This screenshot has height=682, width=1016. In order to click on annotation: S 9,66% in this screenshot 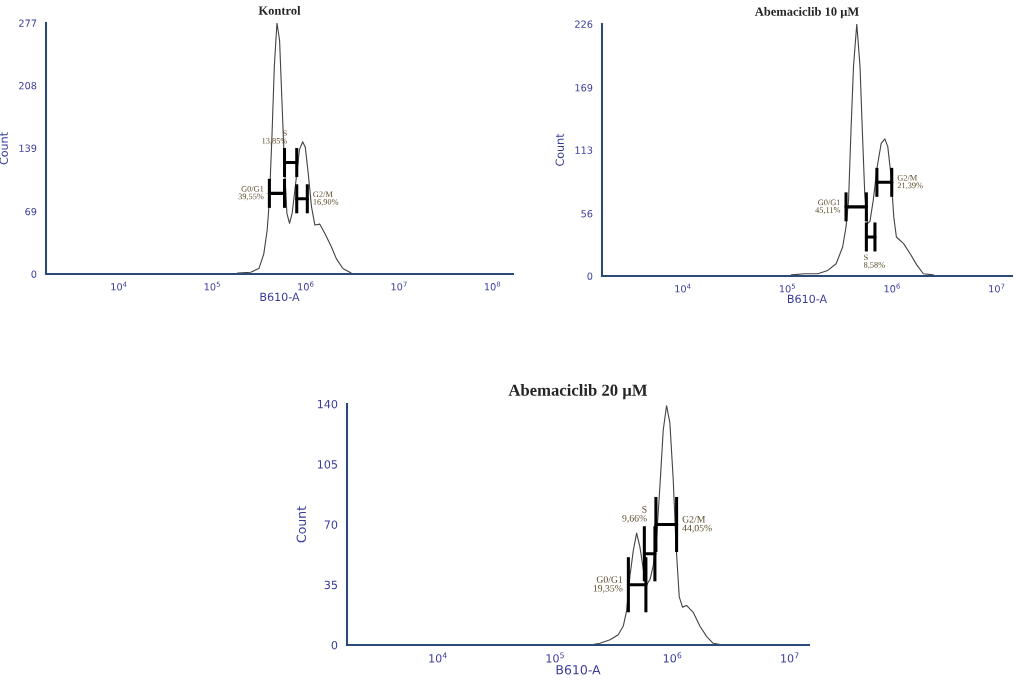, I will do `click(634, 514)`.